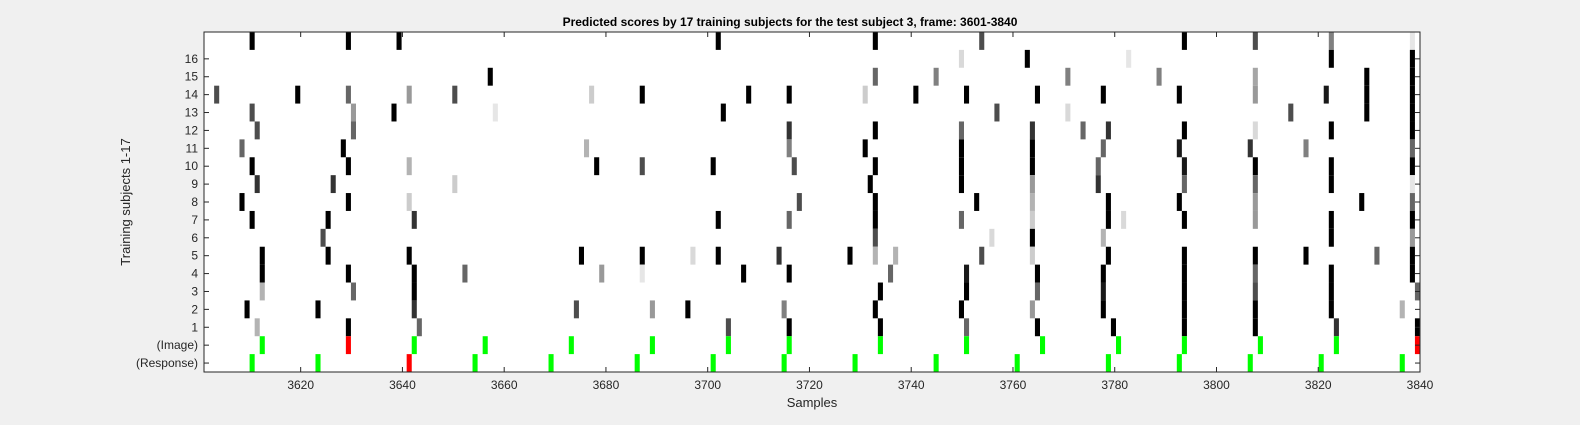  Describe the element at coordinates (911, 385) in the screenshot. I see `x-tick-label: 3740` at that location.